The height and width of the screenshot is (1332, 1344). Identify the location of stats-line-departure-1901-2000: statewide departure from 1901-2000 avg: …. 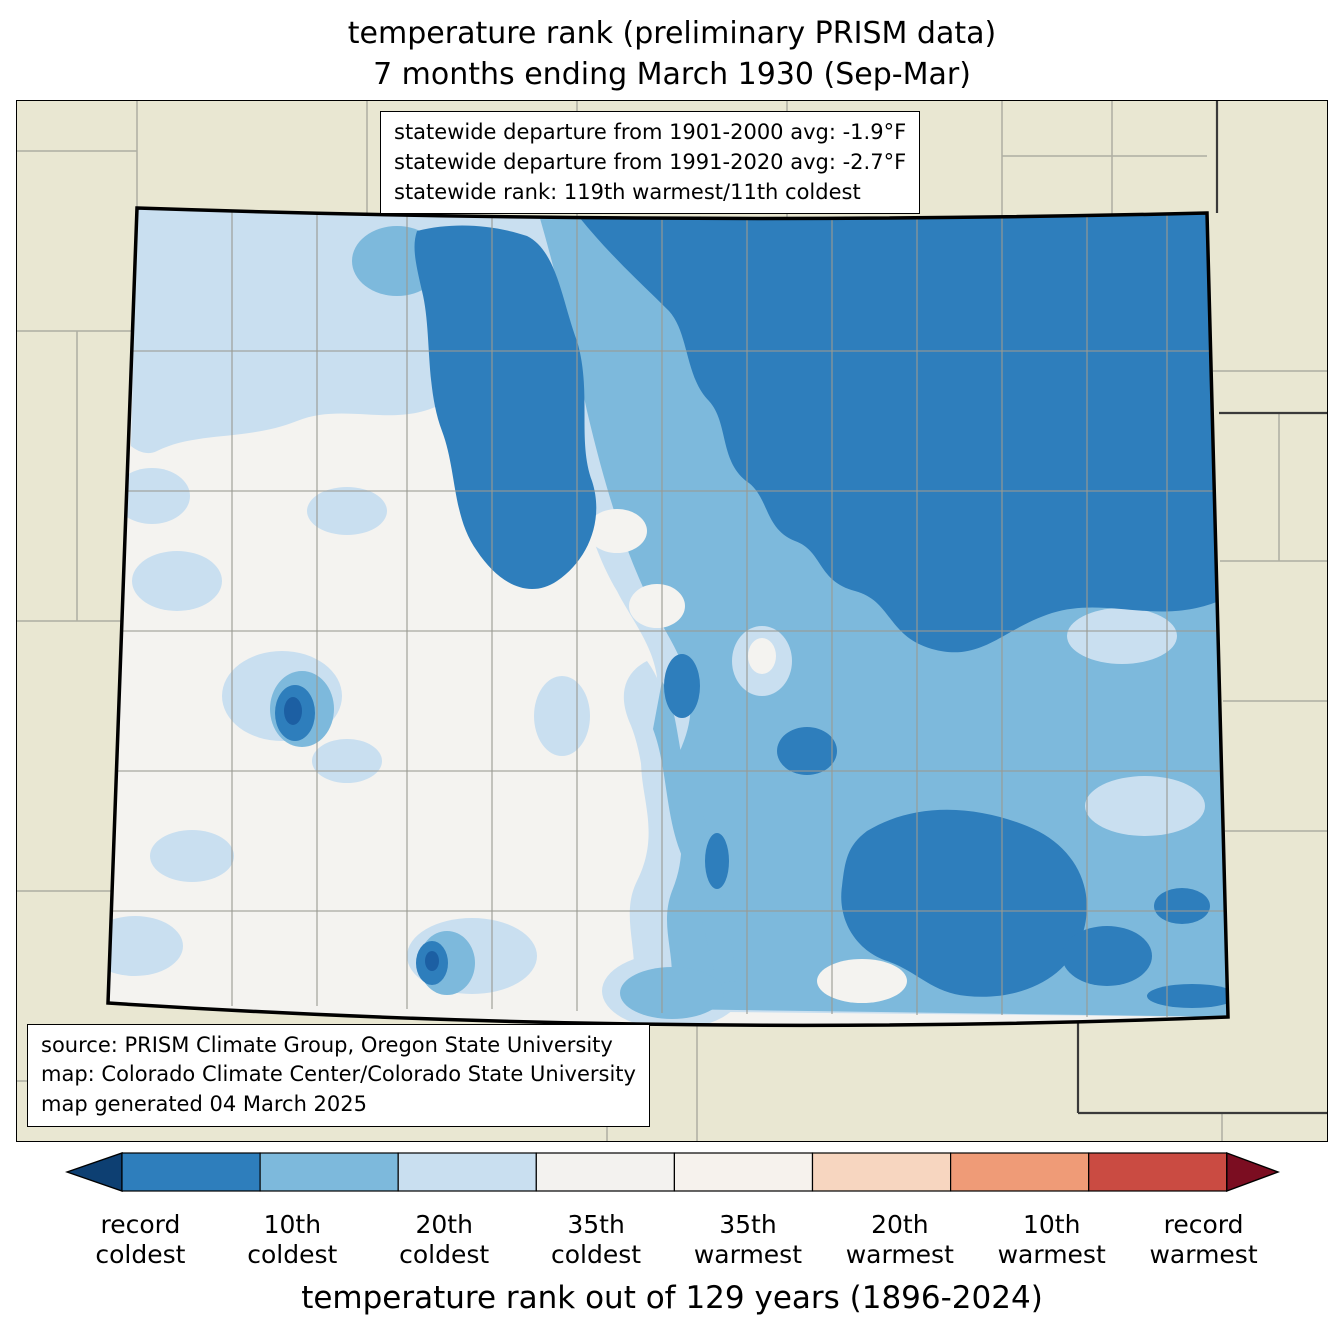
(650, 132).